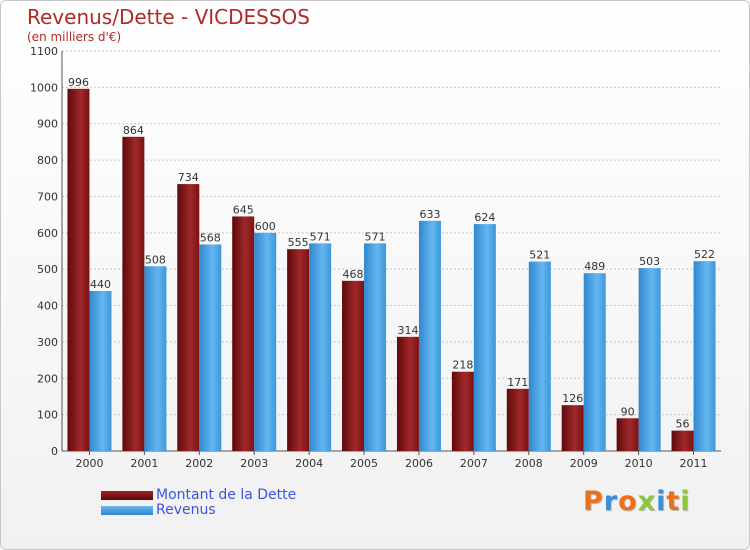 The width and height of the screenshot is (750, 550). Describe the element at coordinates (364, 463) in the screenshot. I see `x-tick-label: 2005` at that location.